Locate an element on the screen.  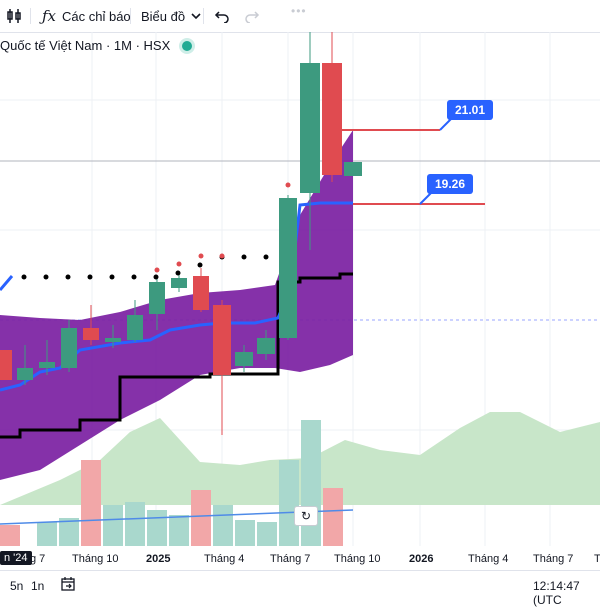
conversion-line-blue-start is located at coordinates (7, 283).